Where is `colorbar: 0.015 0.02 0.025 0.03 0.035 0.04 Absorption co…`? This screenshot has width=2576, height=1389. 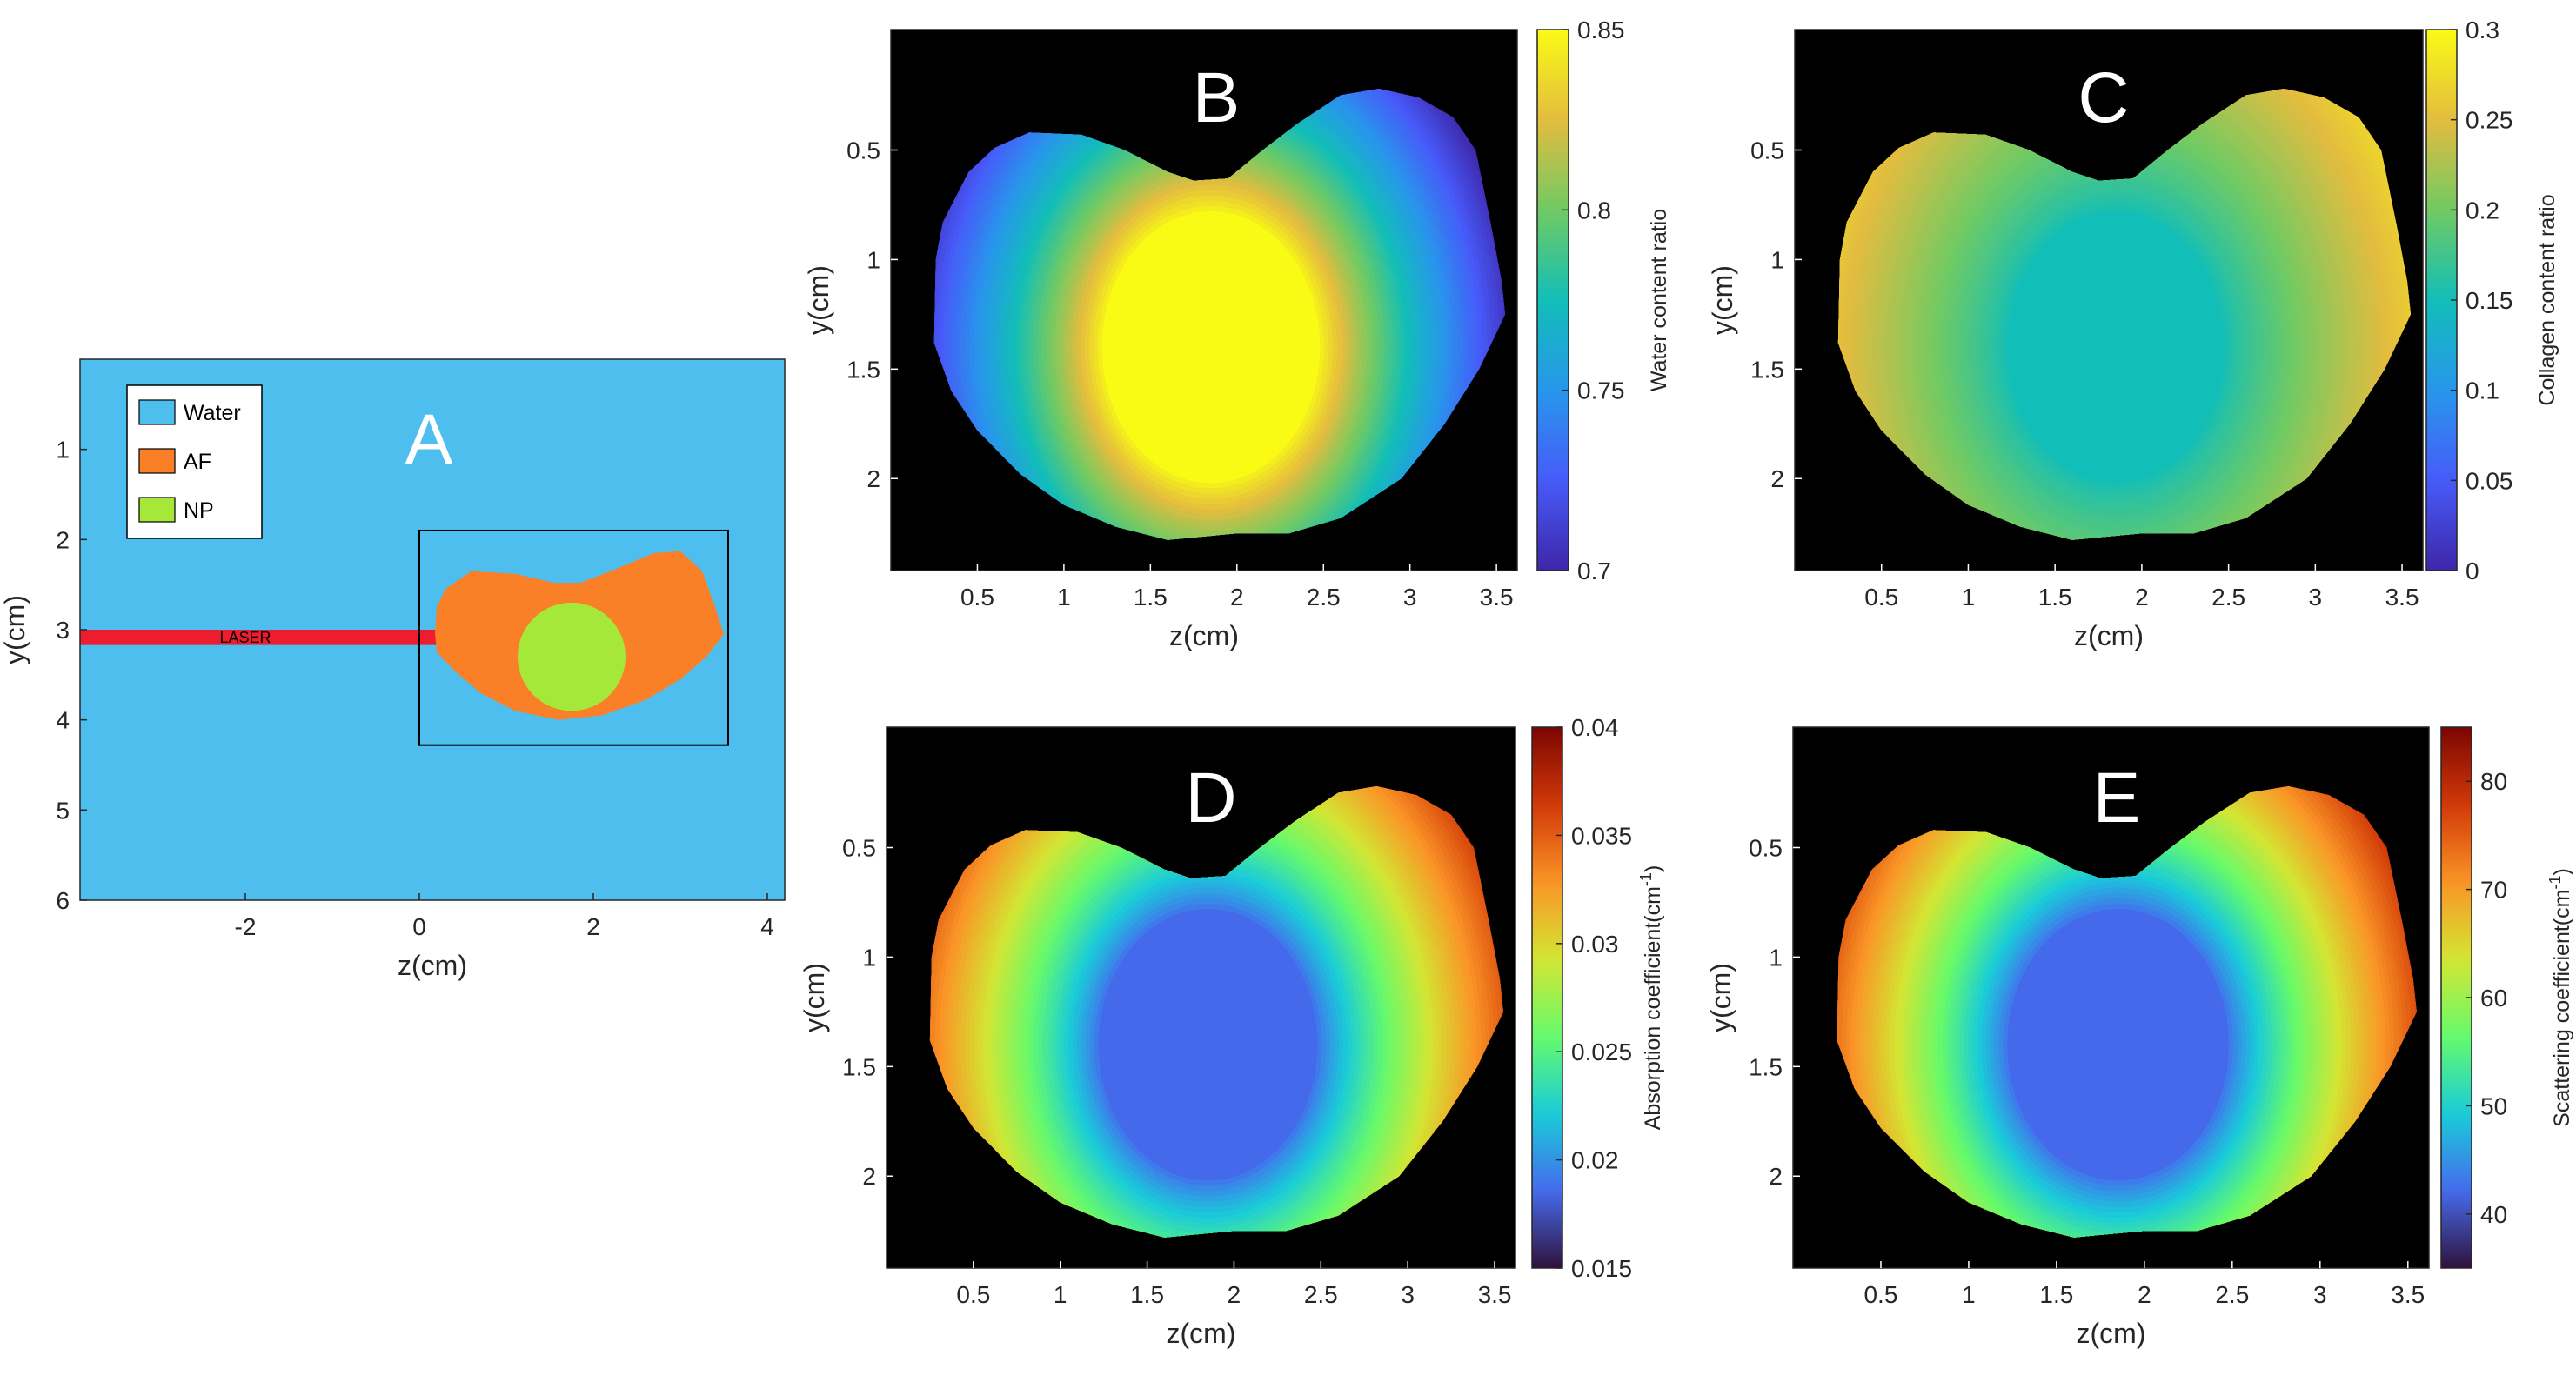 colorbar: 0.015 0.02 0.025 0.03 0.035 0.04 Absorption co… is located at coordinates (1598, 998).